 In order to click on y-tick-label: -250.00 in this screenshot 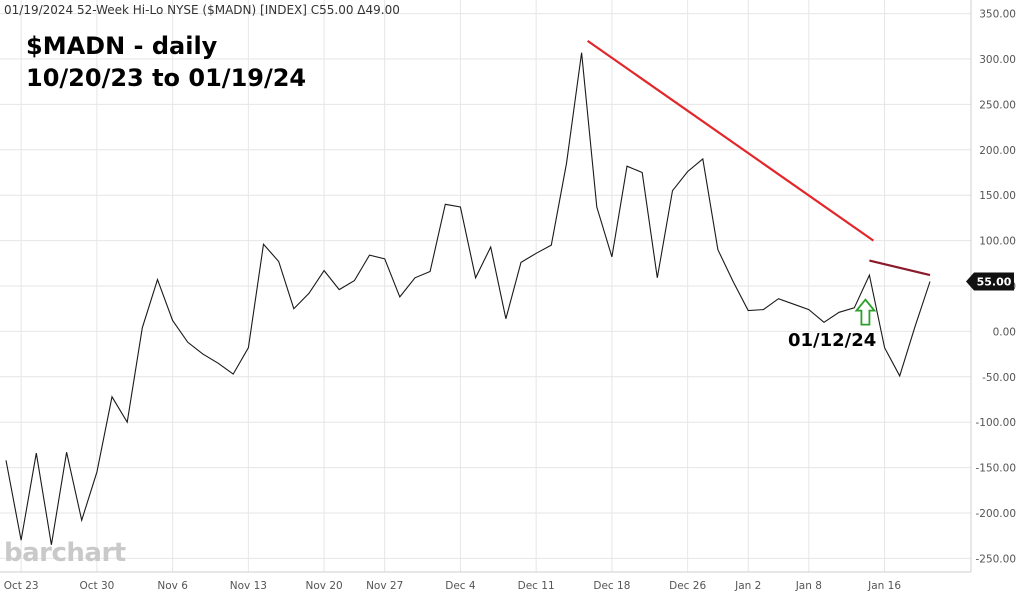, I will do `click(995, 559)`.